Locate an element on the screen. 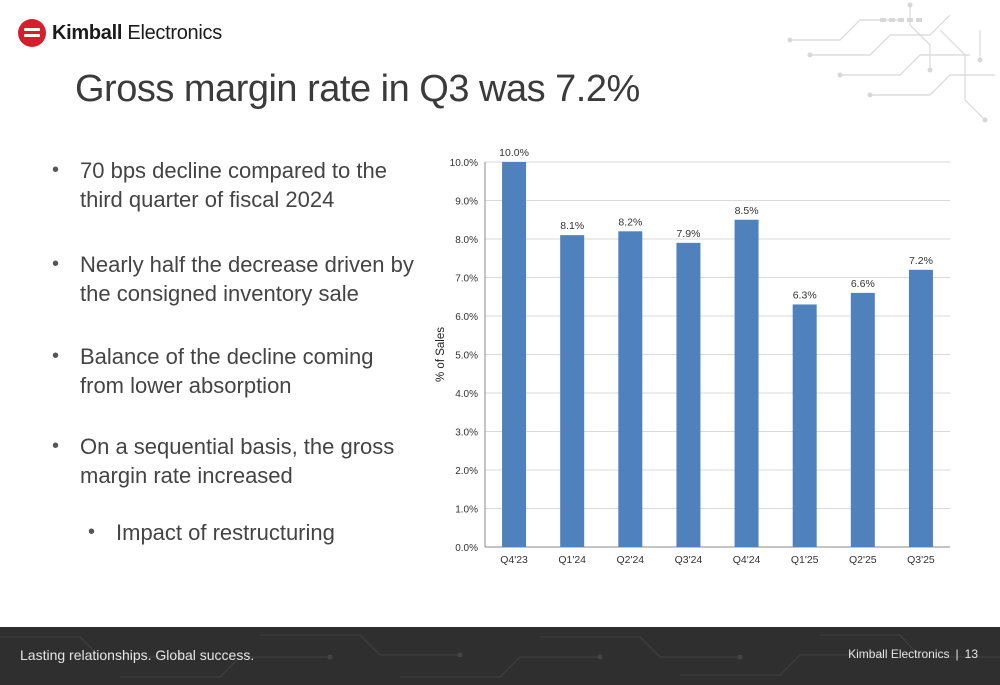 The height and width of the screenshot is (685, 1000). x-tick-label: Q3'25 is located at coordinates (921, 560).